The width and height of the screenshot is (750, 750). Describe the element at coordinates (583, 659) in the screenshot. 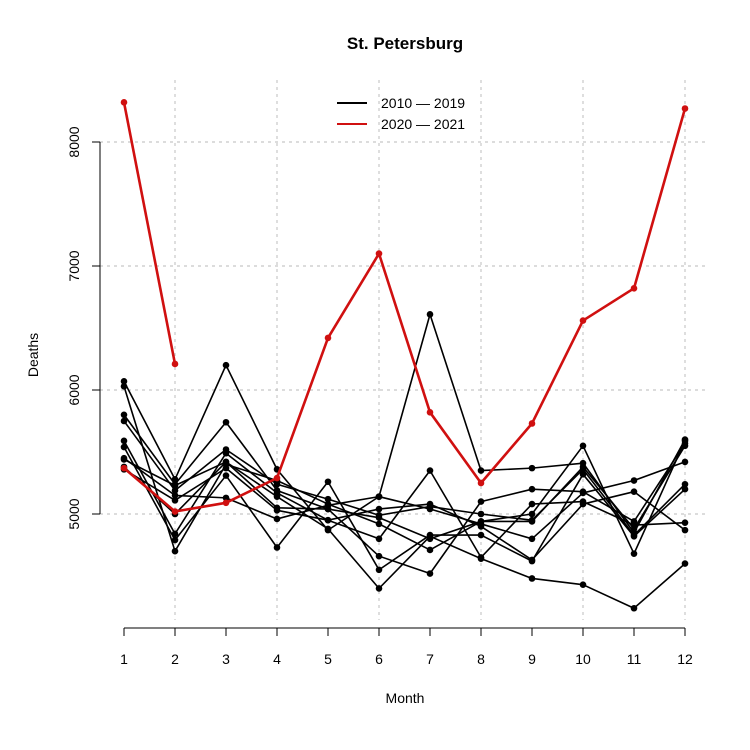

I see `x-tick-label: 10` at that location.